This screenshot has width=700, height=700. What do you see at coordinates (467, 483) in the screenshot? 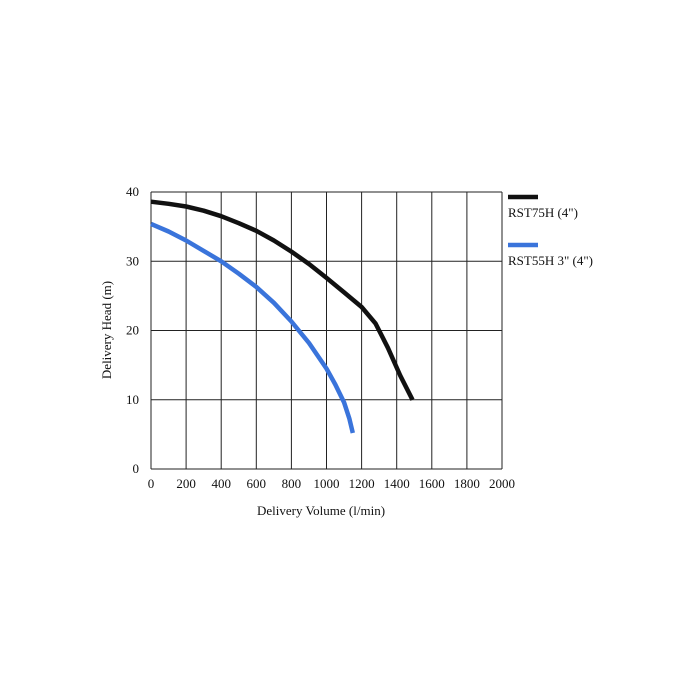
I see `x-tick-label: 1800` at bounding box center [467, 483].